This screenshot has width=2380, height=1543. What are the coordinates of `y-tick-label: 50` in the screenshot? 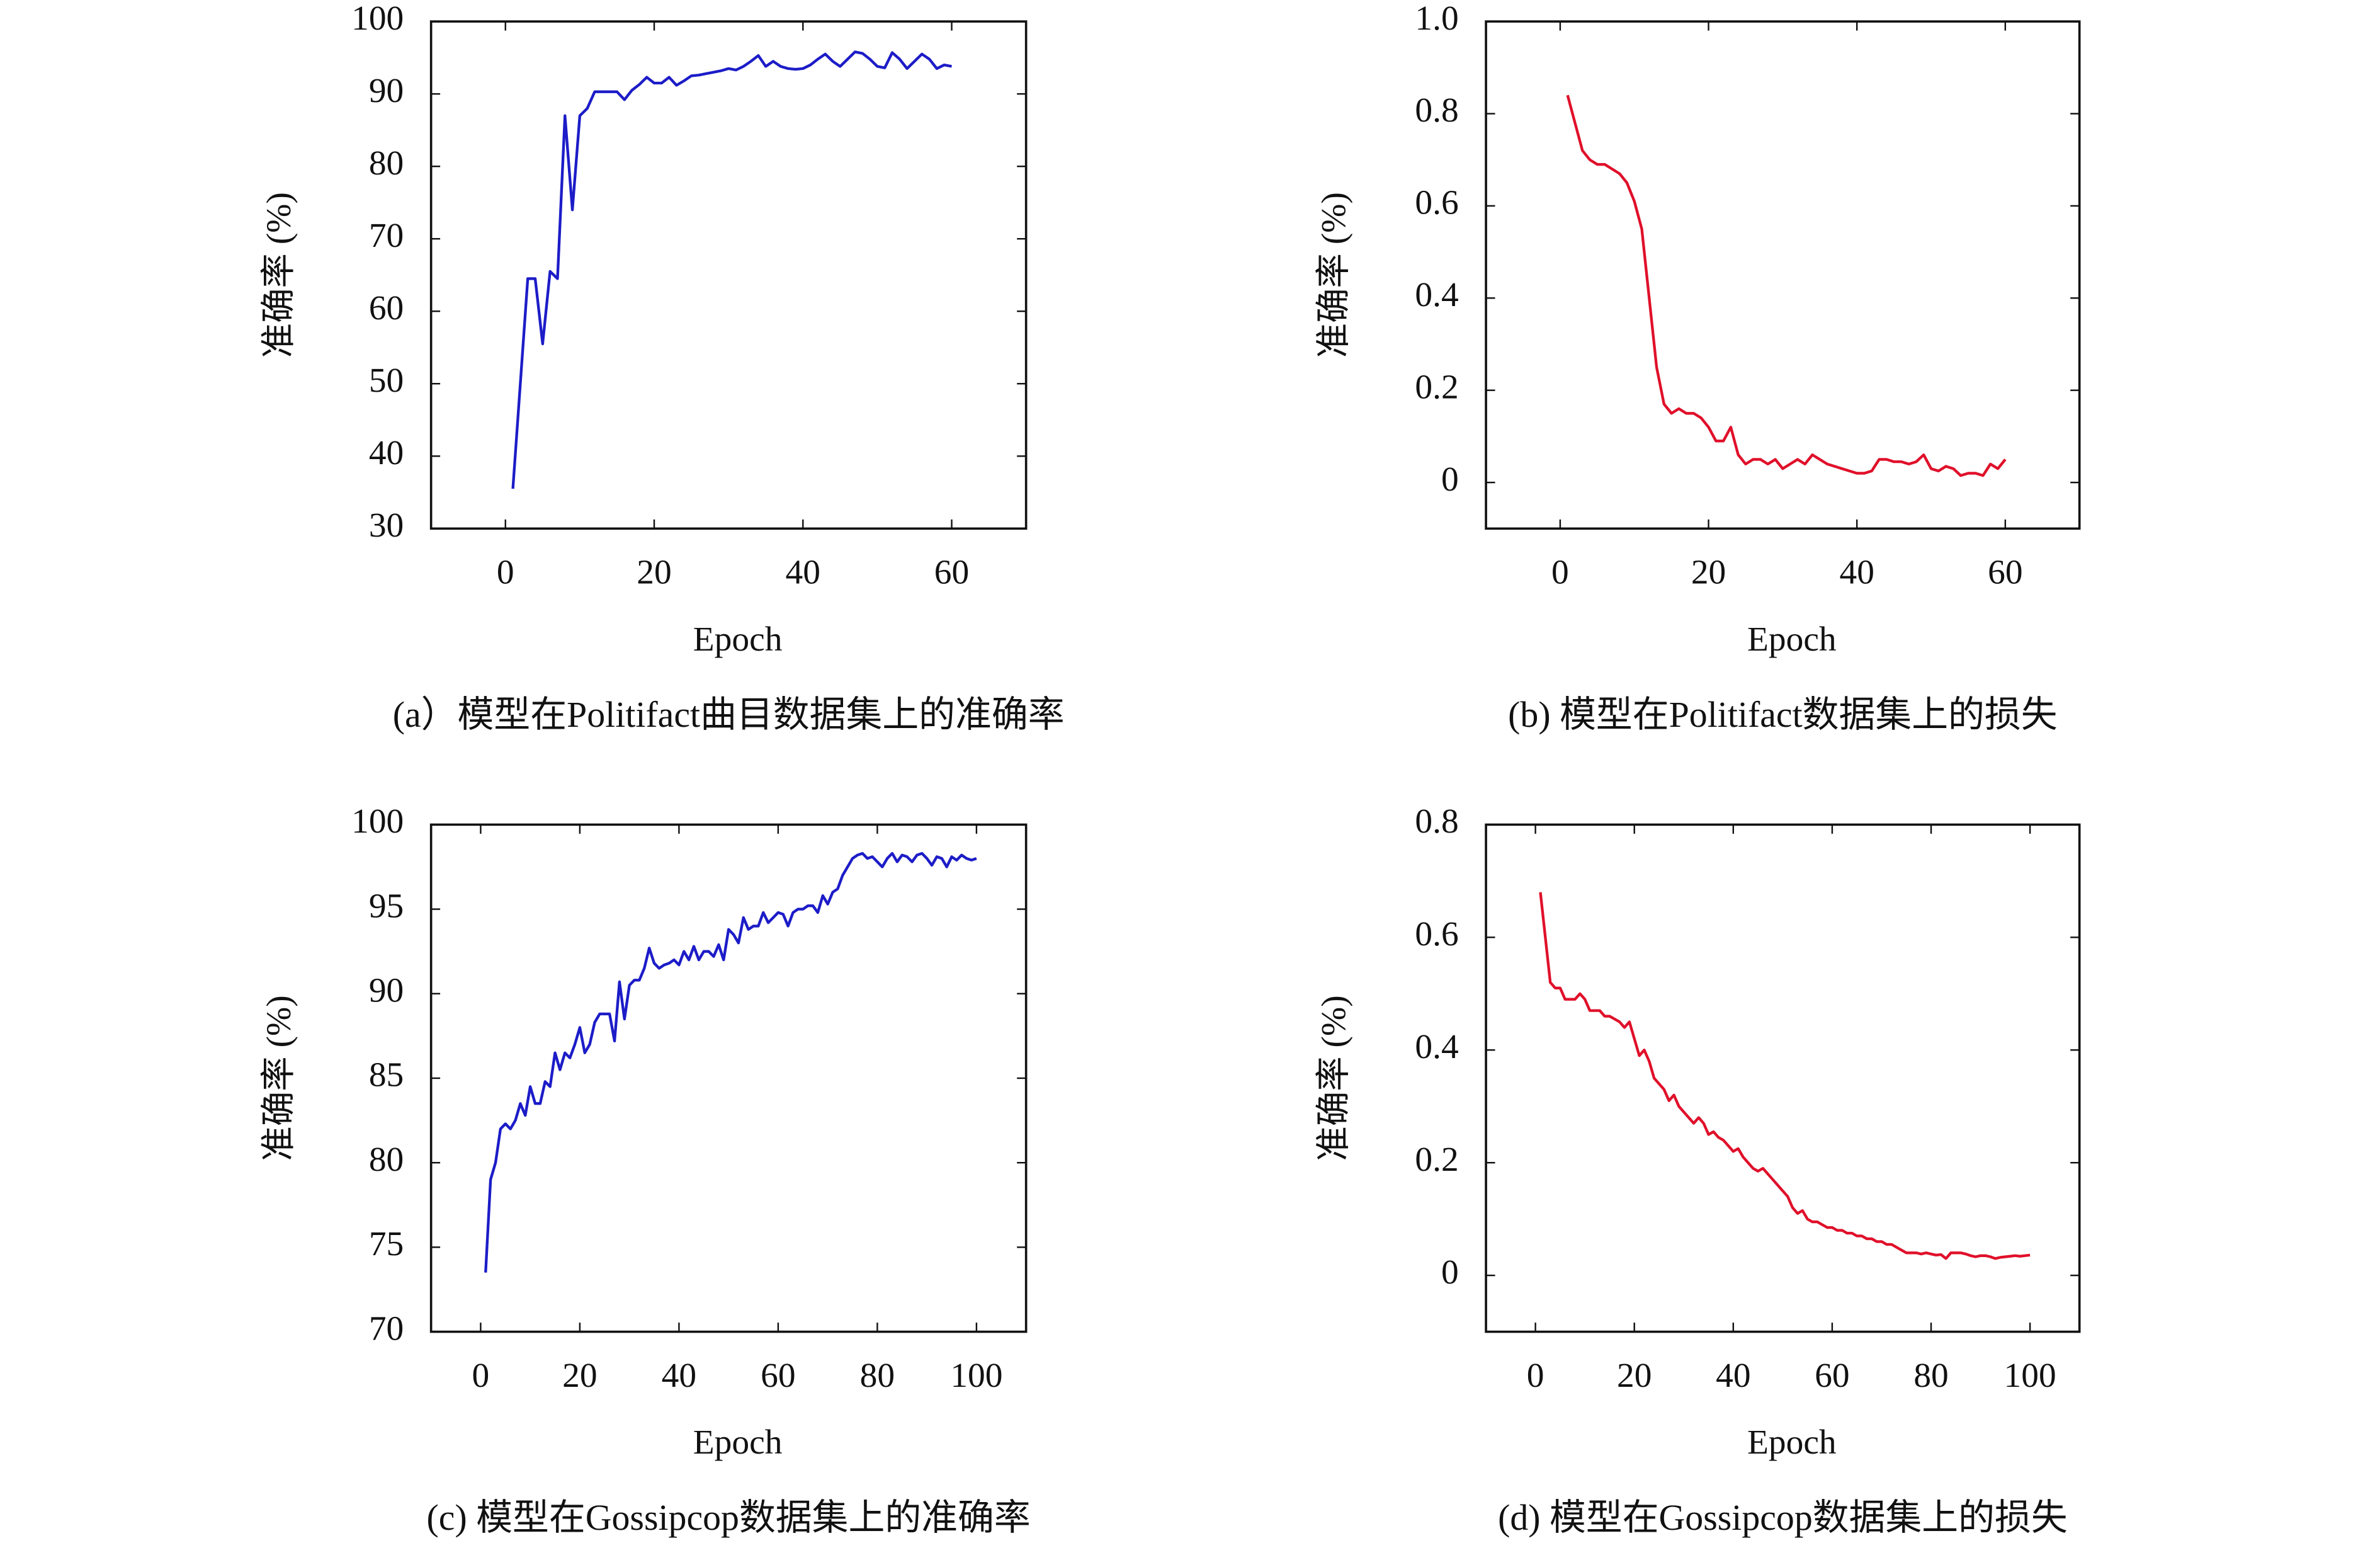 It's located at (386, 380).